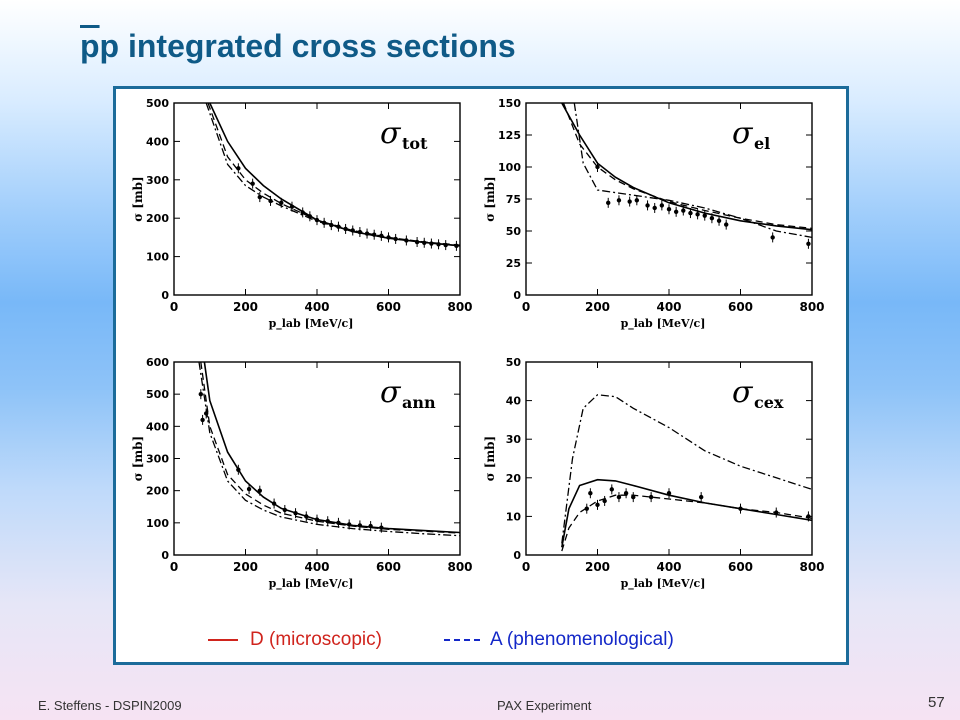  What do you see at coordinates (333, 174) in the screenshot?
I see `series-line-dashed` at bounding box center [333, 174].